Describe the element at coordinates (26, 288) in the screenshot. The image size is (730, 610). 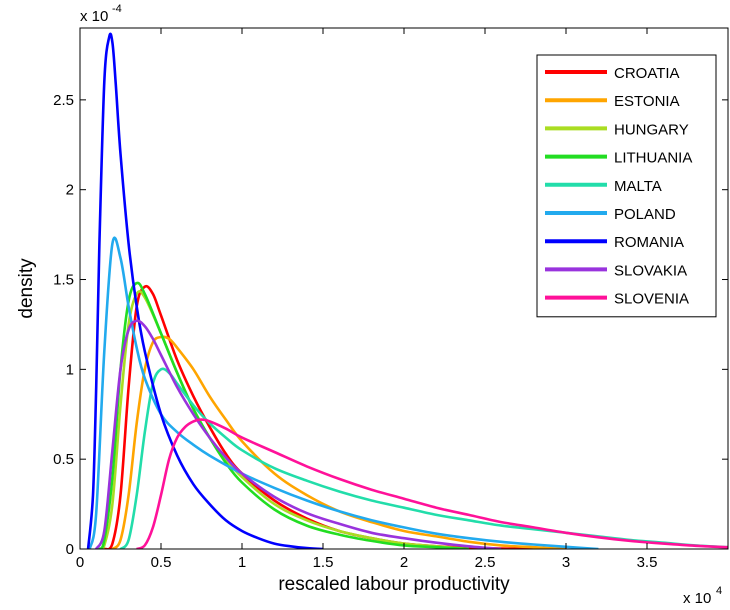
I see `y-axis-label: density` at that location.